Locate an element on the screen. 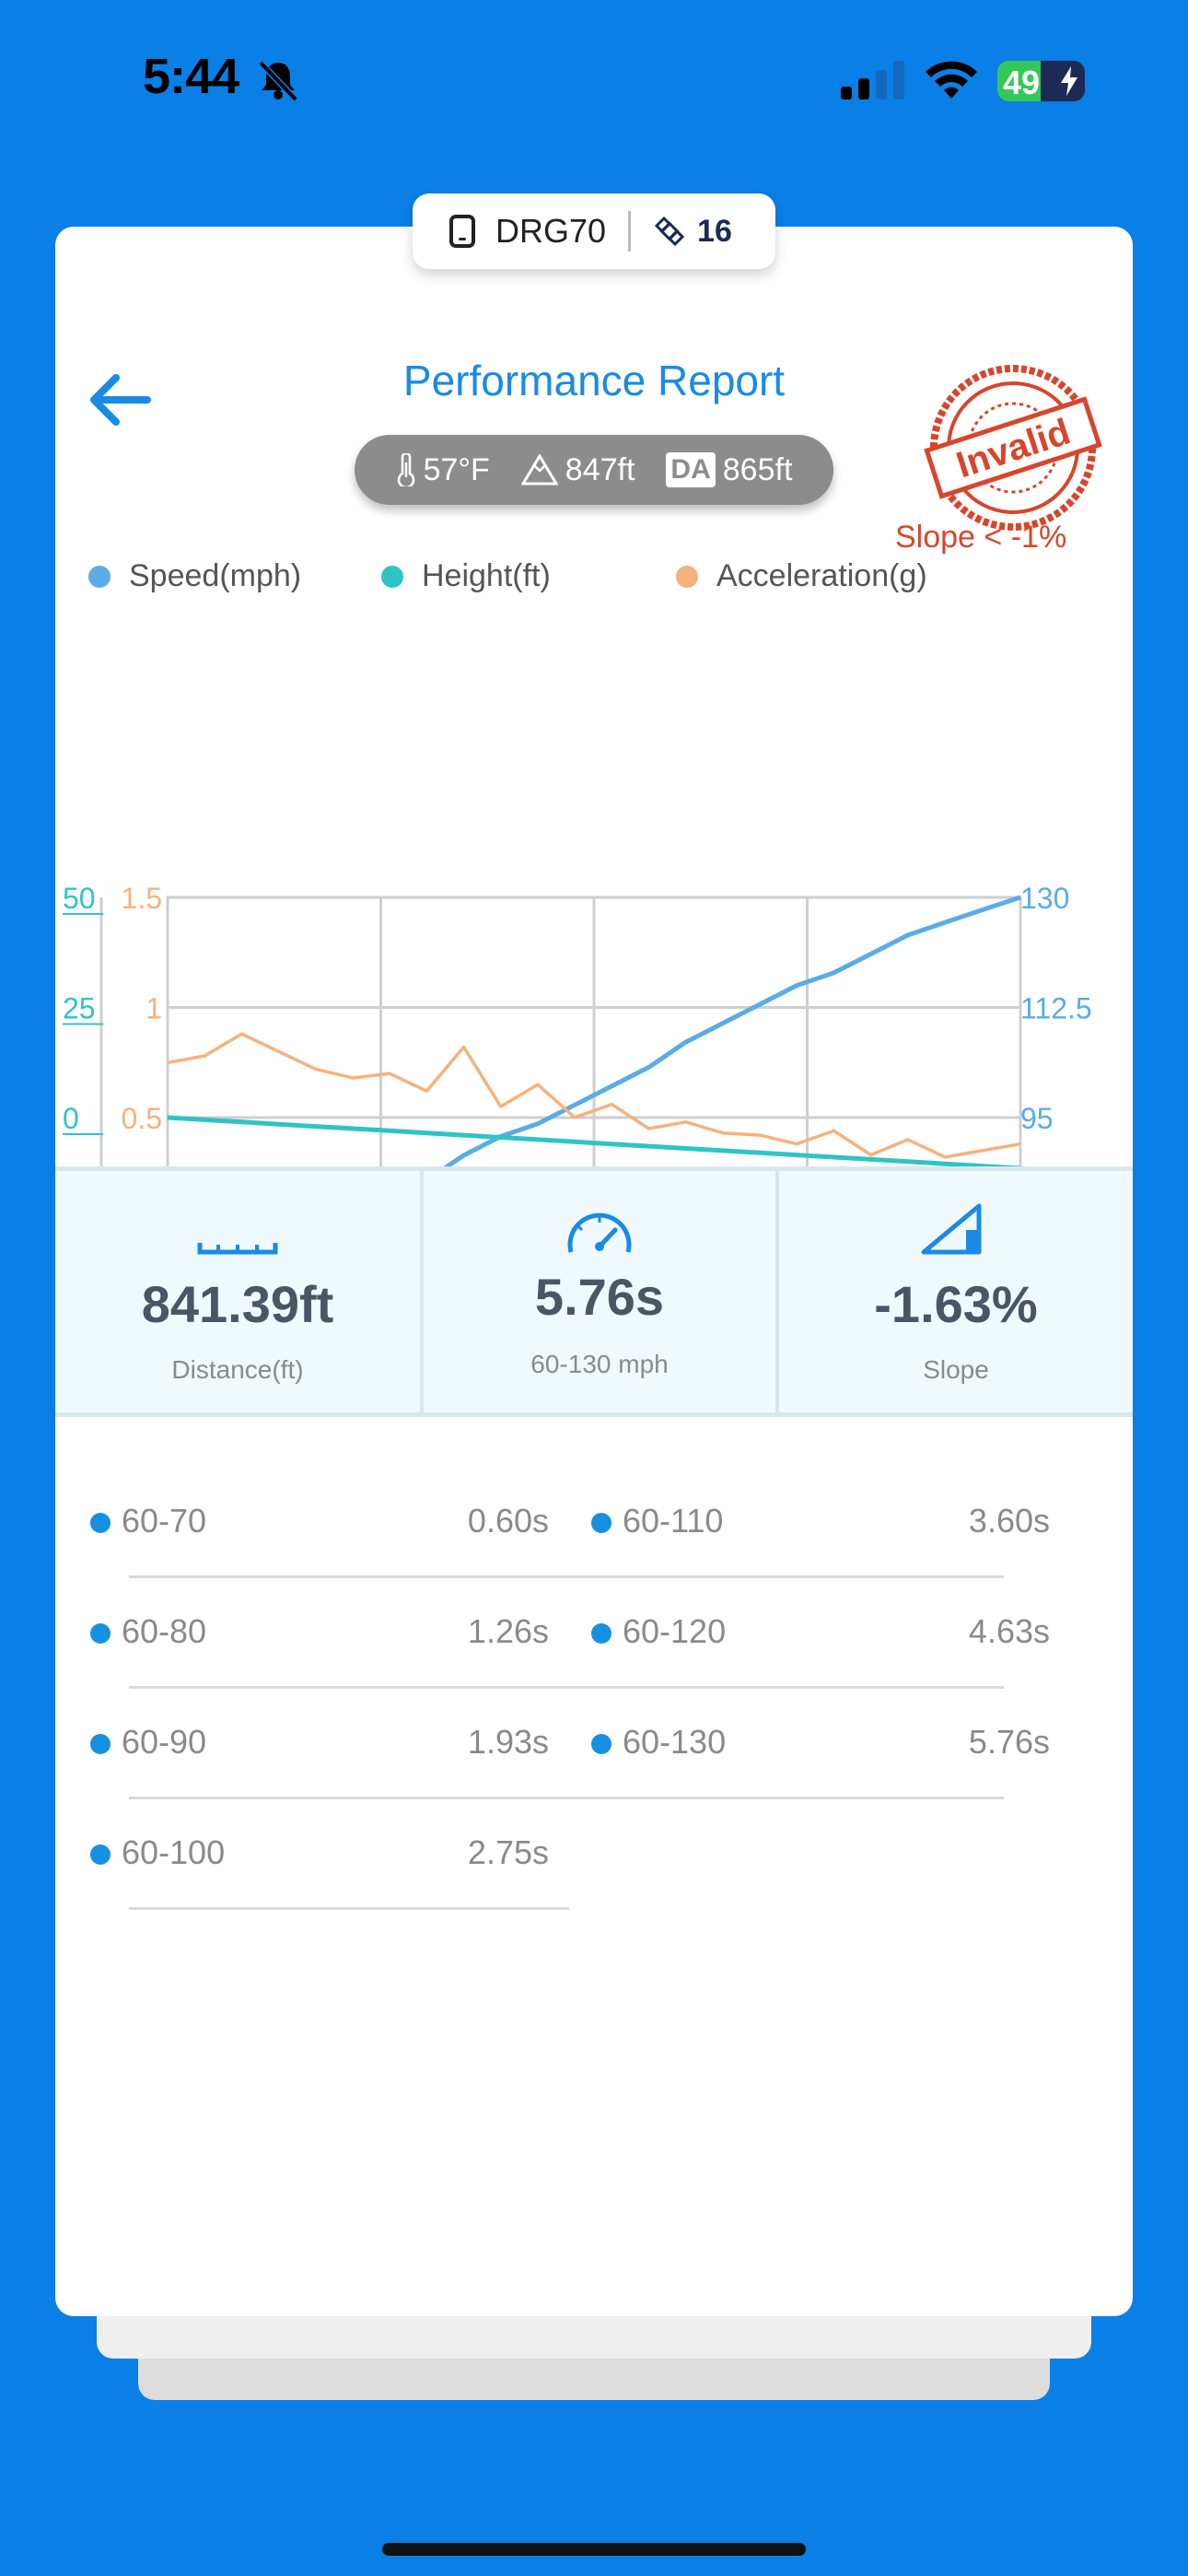 This screenshot has width=1188, height=2576. device-name: DRG70 is located at coordinates (551, 231).